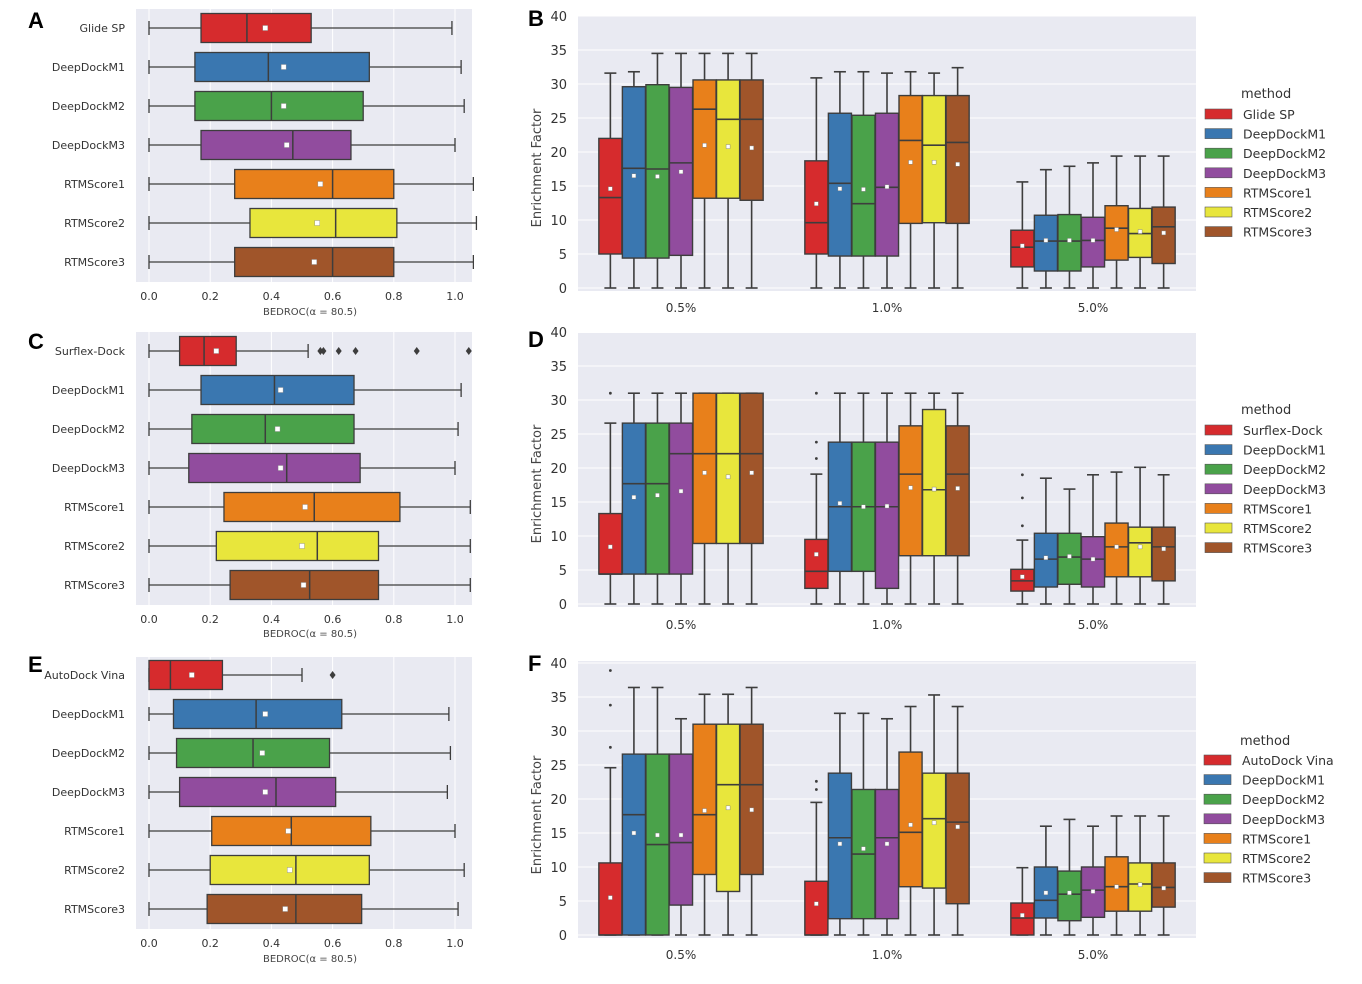 Image resolution: width=1362 pixels, height=984 pixels. Describe the element at coordinates (1269, 114) in the screenshot. I see `legend-label: Glide SP` at that location.